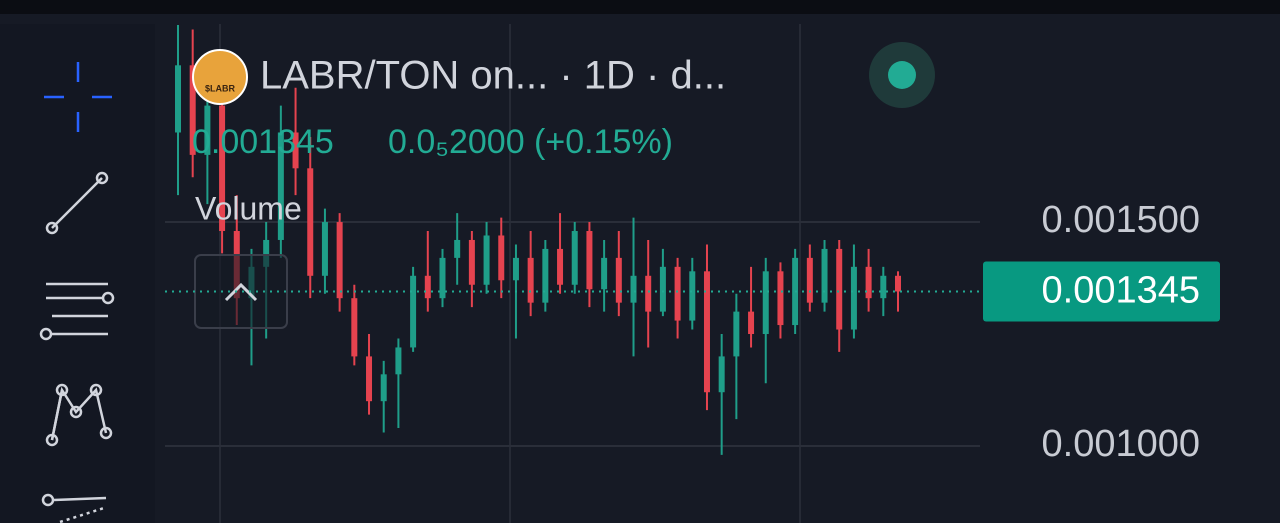 This screenshot has width=1280, height=523. Describe the element at coordinates (241, 292) in the screenshot. I see `caret-icon` at that location.